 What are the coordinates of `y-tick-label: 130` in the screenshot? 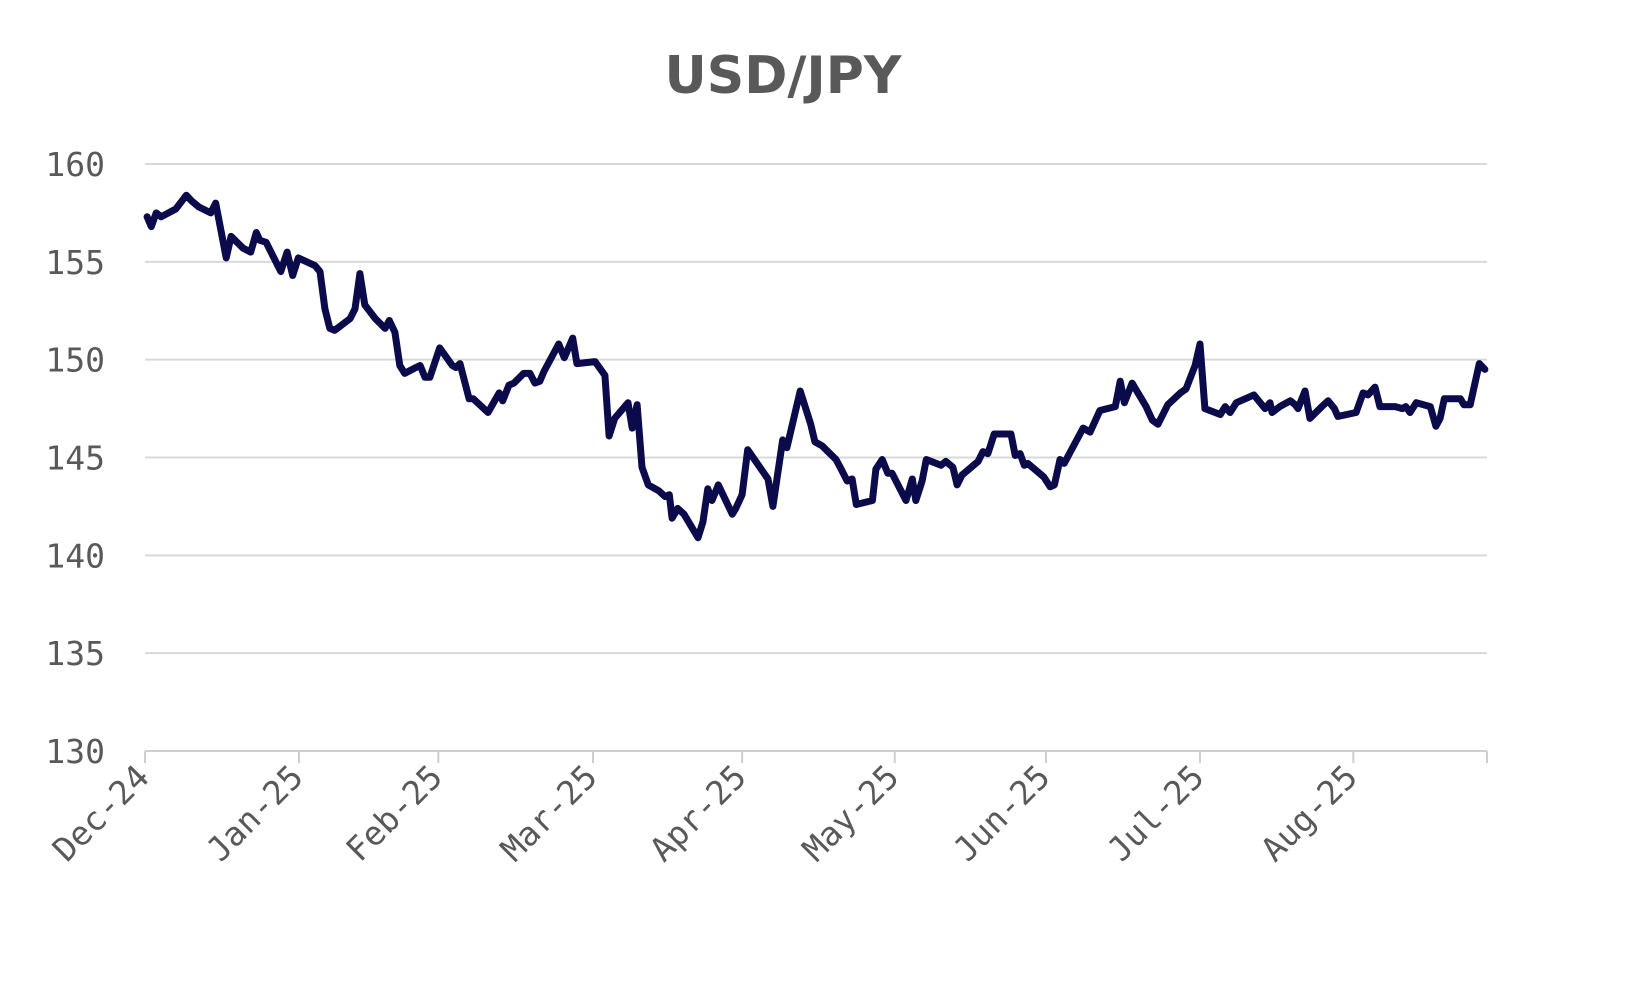 It's located at (75, 751).